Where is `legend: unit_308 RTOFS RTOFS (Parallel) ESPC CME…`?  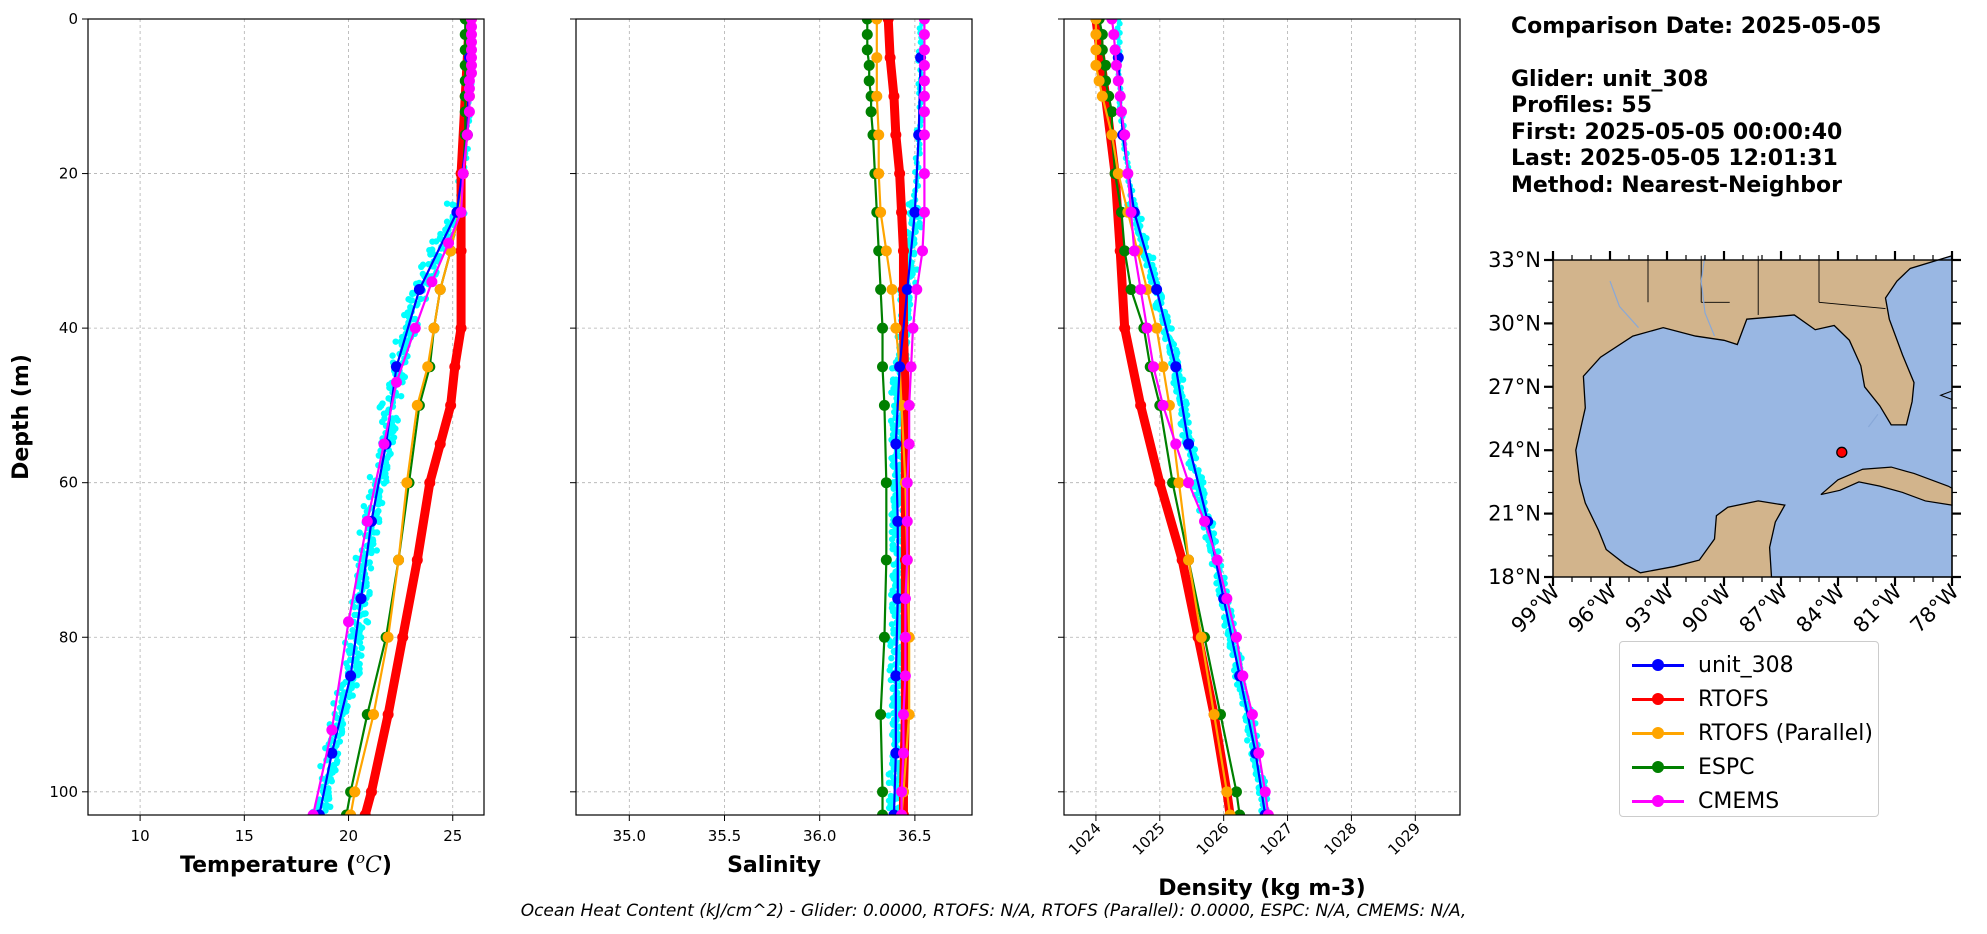
legend: unit_308 RTOFS RTOFS (Parallel) ESPC CME… is located at coordinates (1749, 729).